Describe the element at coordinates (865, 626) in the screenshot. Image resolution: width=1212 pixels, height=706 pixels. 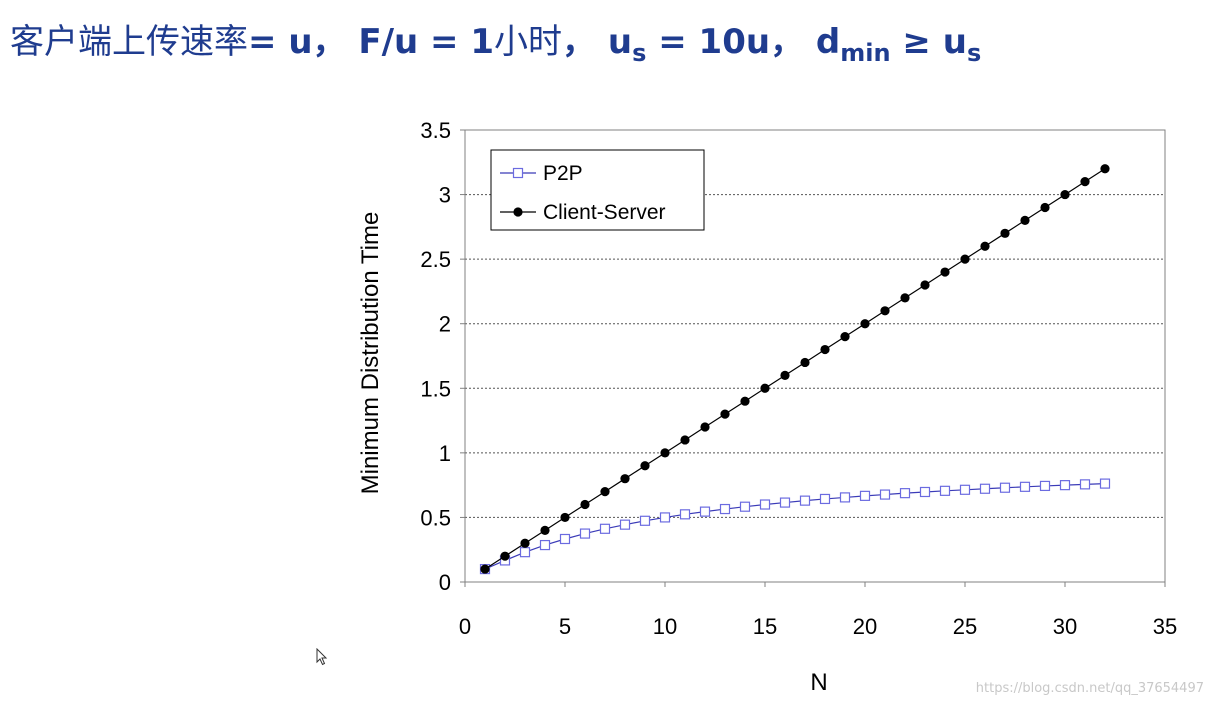
I see `x-tick-label: 20` at that location.